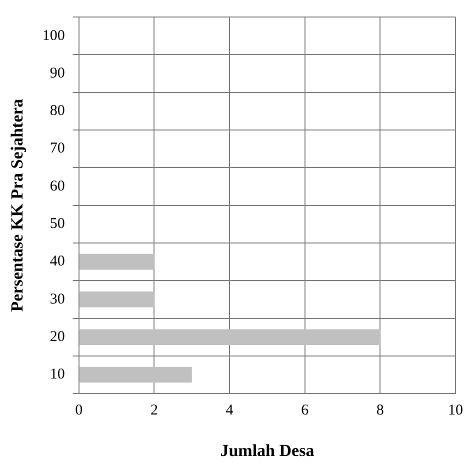 The width and height of the screenshot is (471, 470). Describe the element at coordinates (79, 410) in the screenshot. I see `x-tick-label: 0` at that location.